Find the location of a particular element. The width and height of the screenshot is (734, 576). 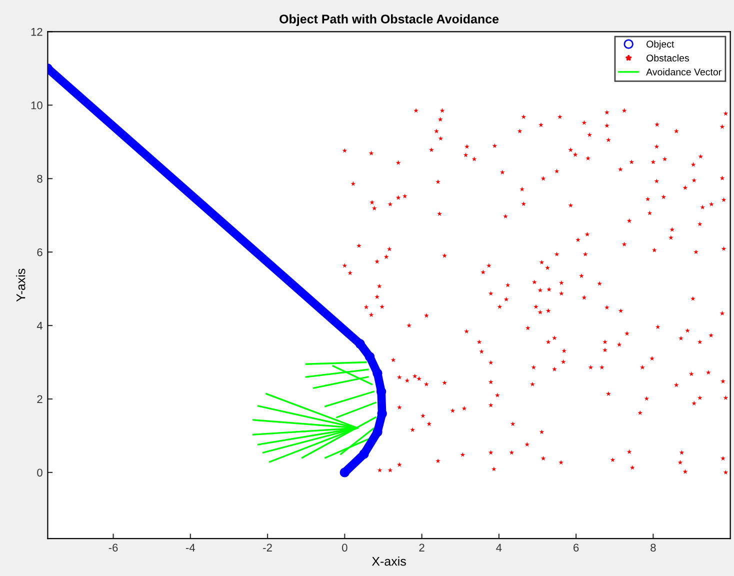

x-tick-label: 2 is located at coordinates (421, 548).